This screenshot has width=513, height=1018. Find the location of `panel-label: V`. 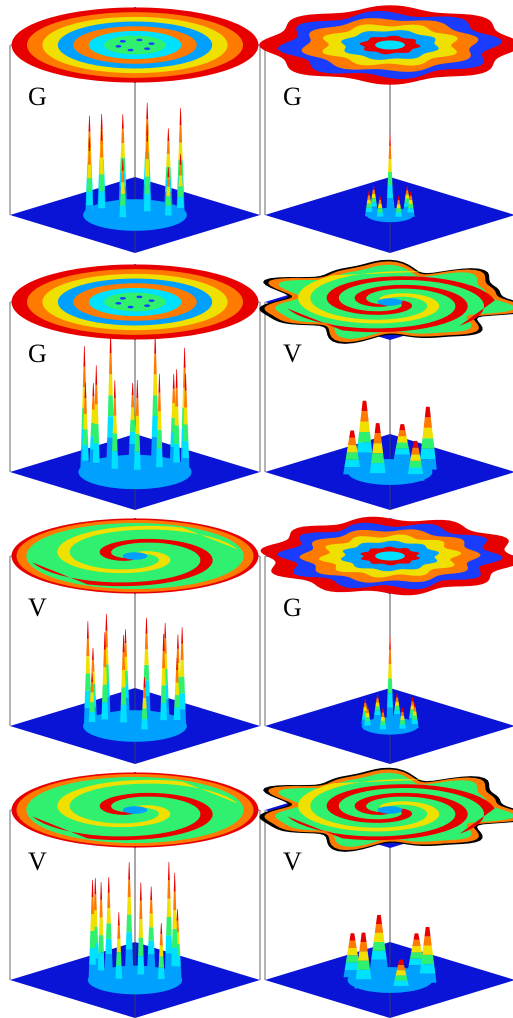

panel-label: V is located at coordinates (37, 861).